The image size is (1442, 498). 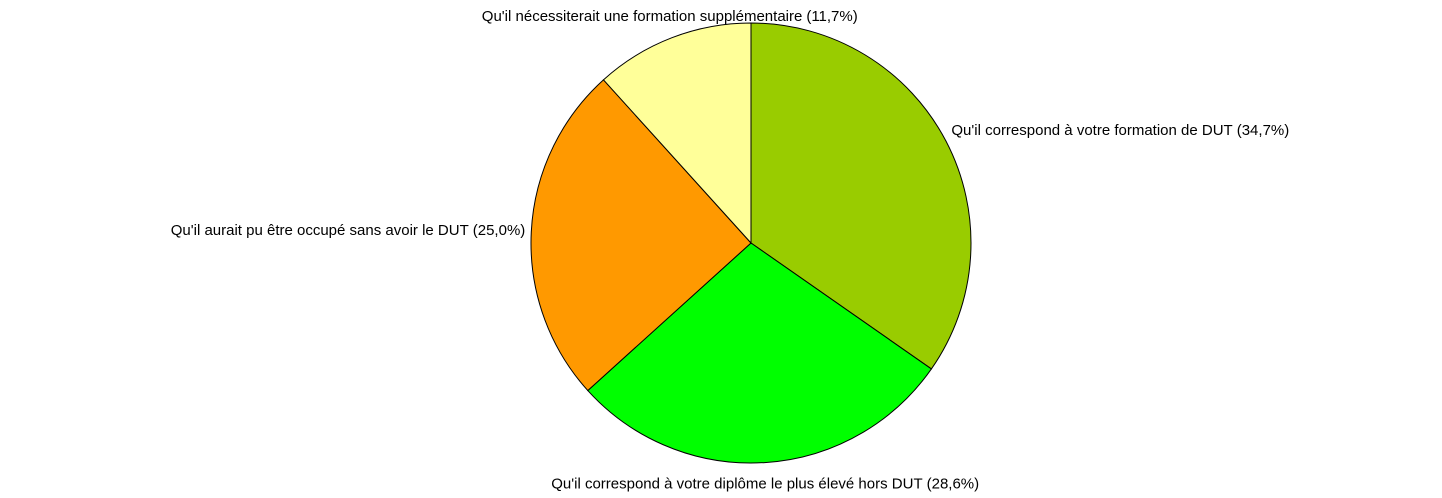 What do you see at coordinates (499, 230) in the screenshot?
I see `slice-value-label: (25,0%)` at bounding box center [499, 230].